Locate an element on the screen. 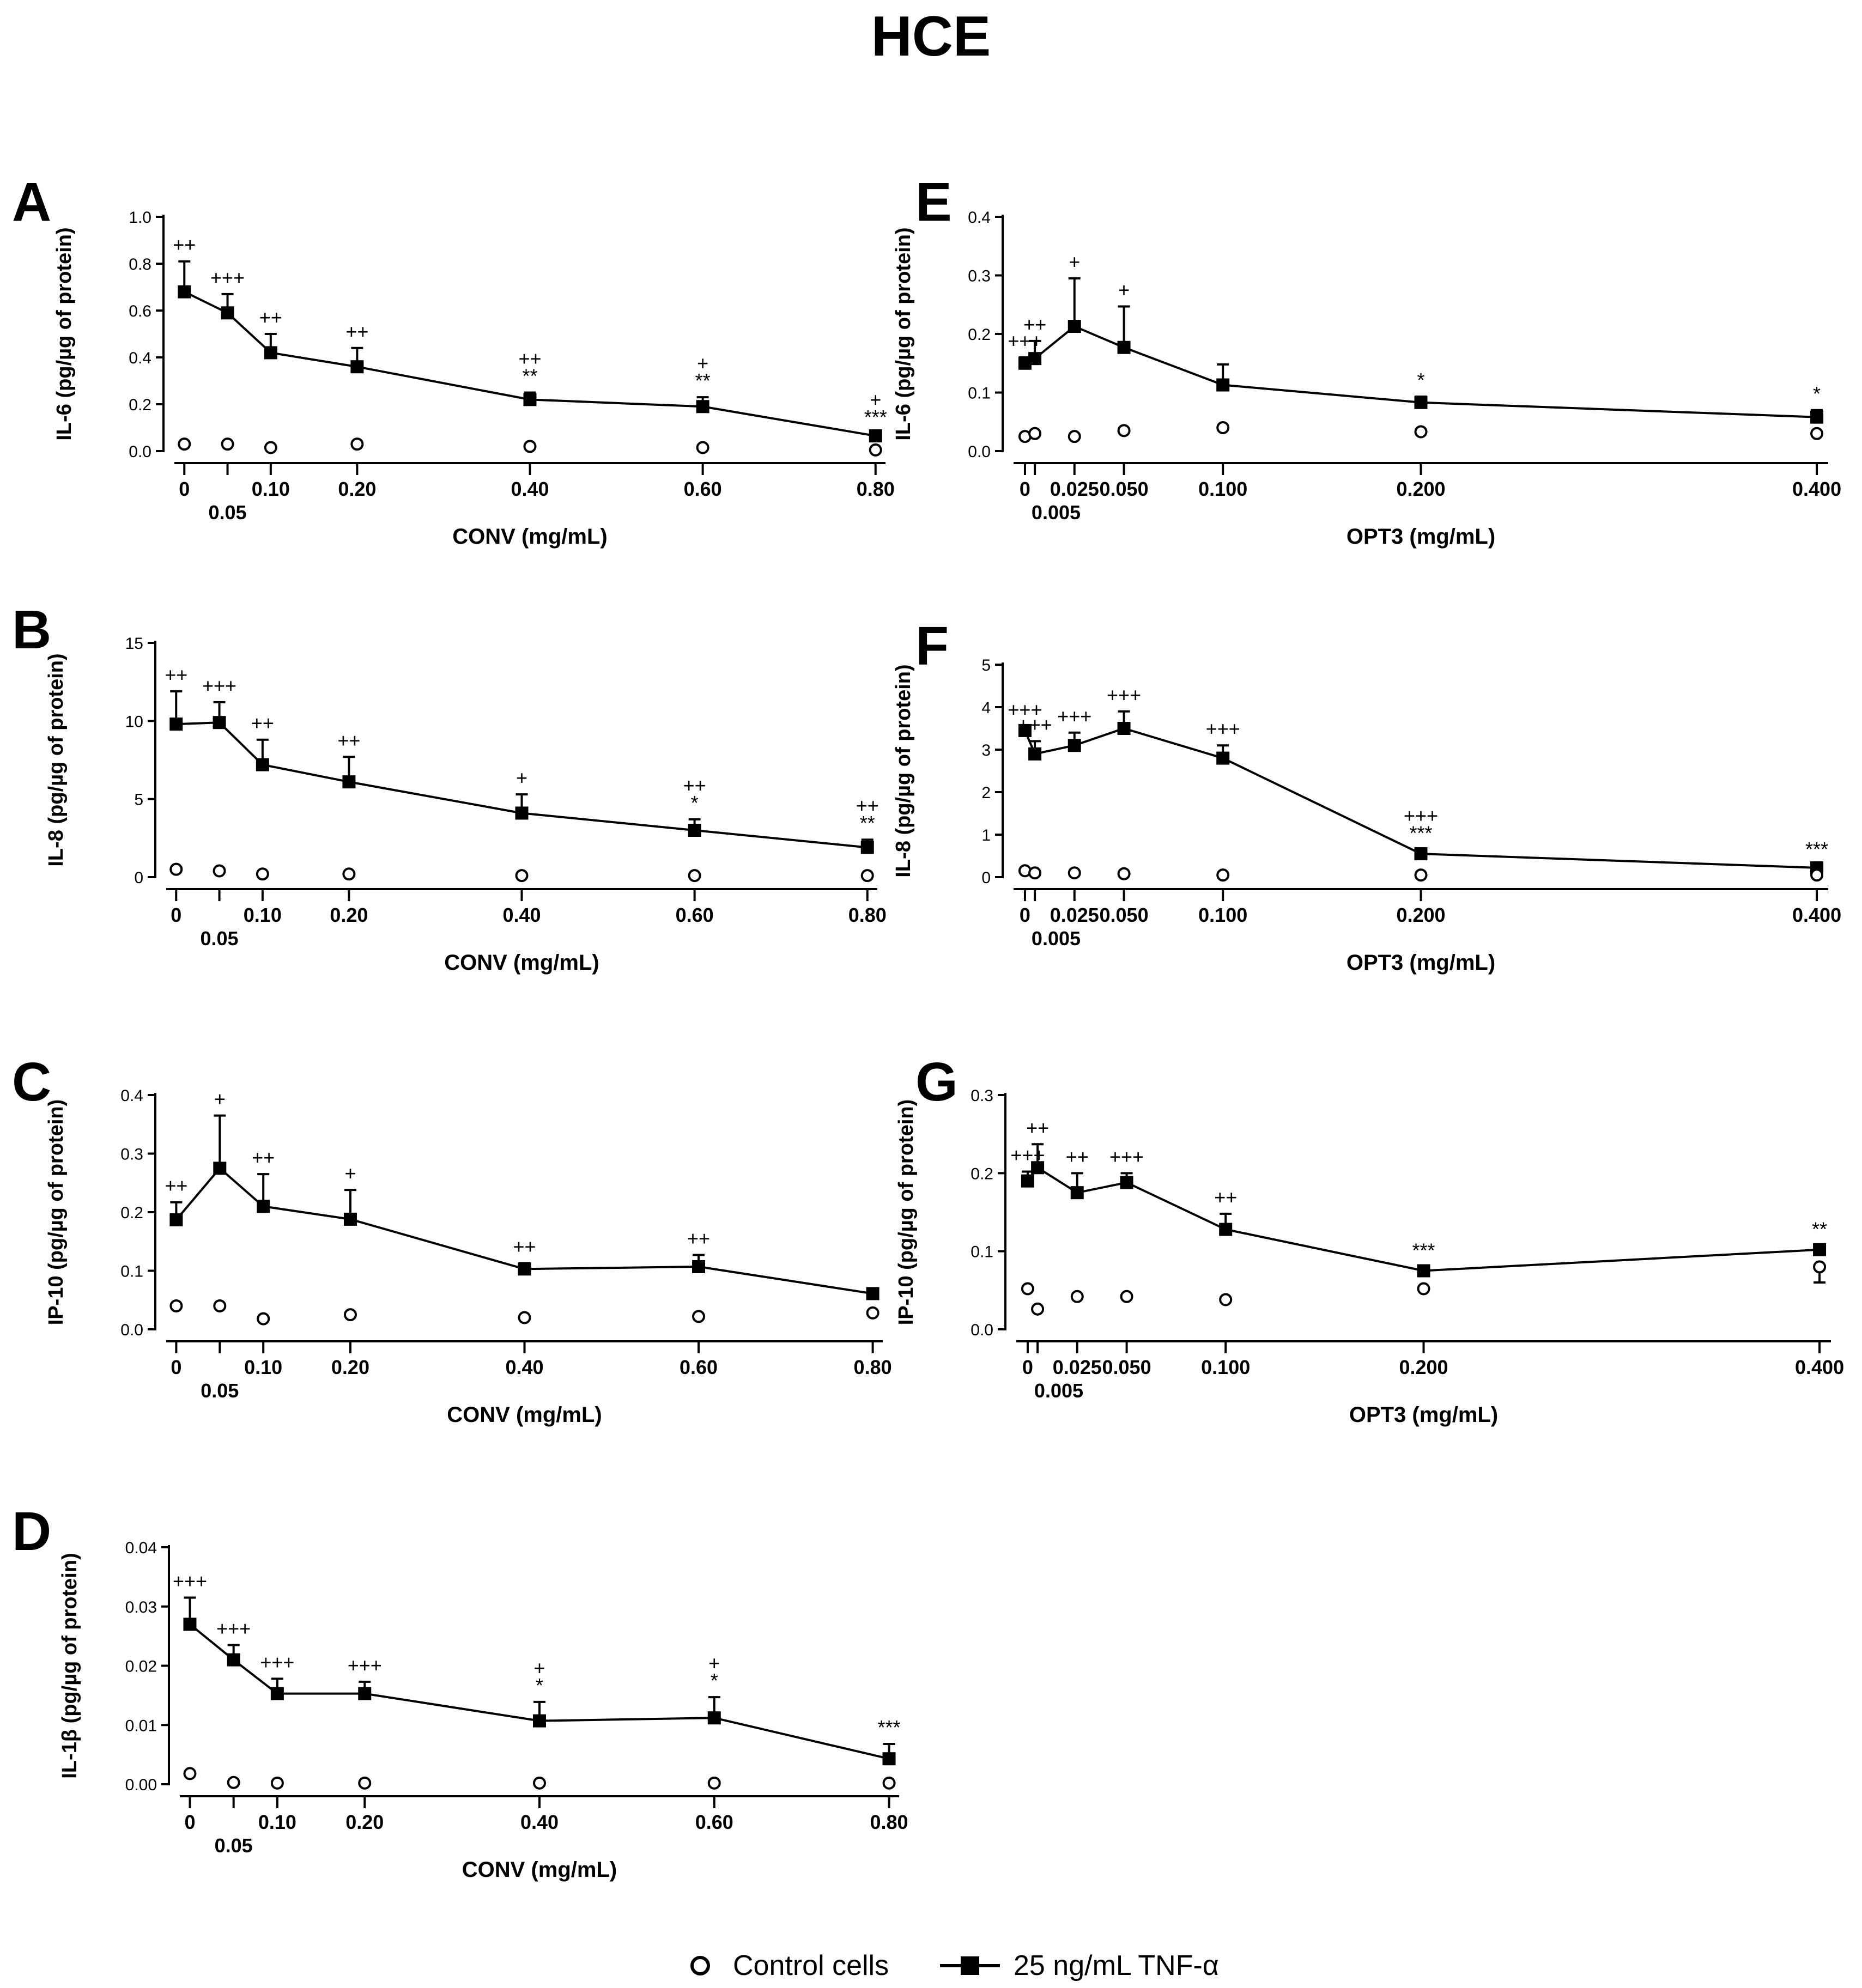 This screenshot has width=1862, height=1988. y-tick-label: 1.0 is located at coordinates (140, 218).